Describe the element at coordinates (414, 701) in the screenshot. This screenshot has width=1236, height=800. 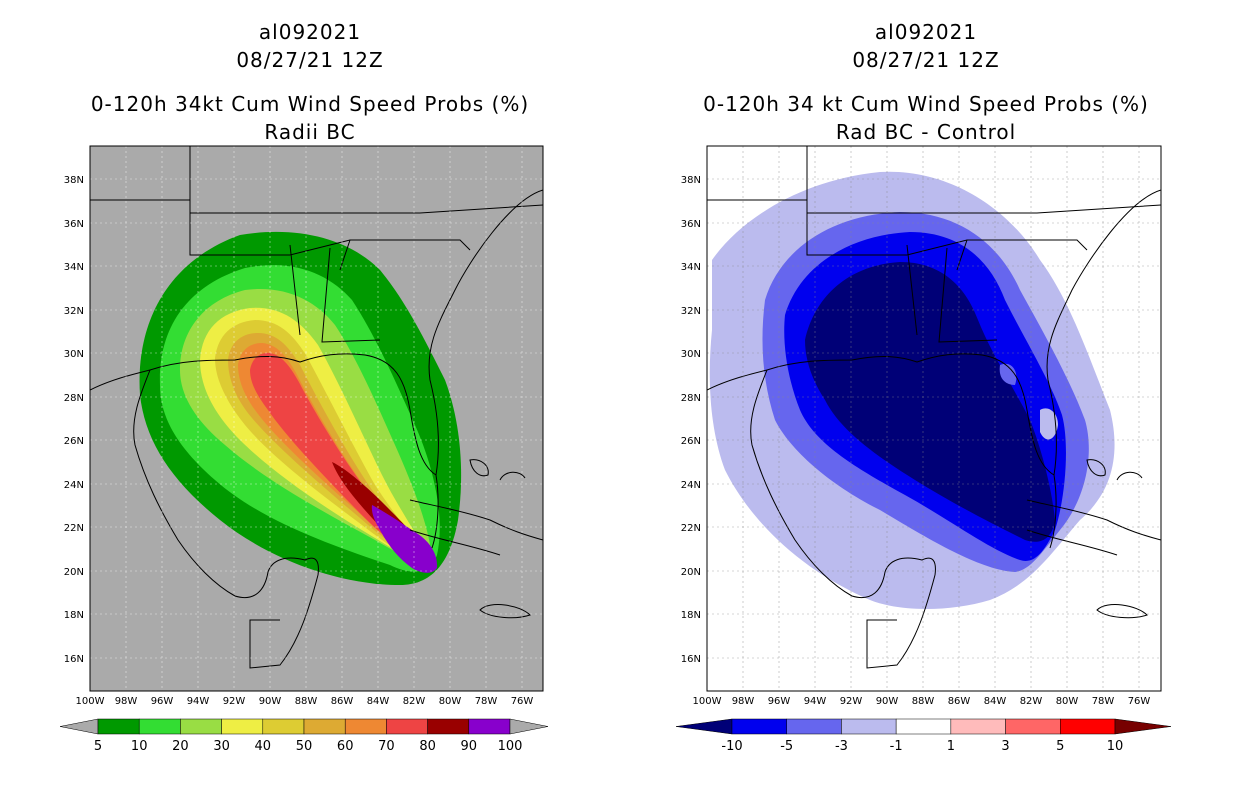
I see `lon-label: 82W` at that location.